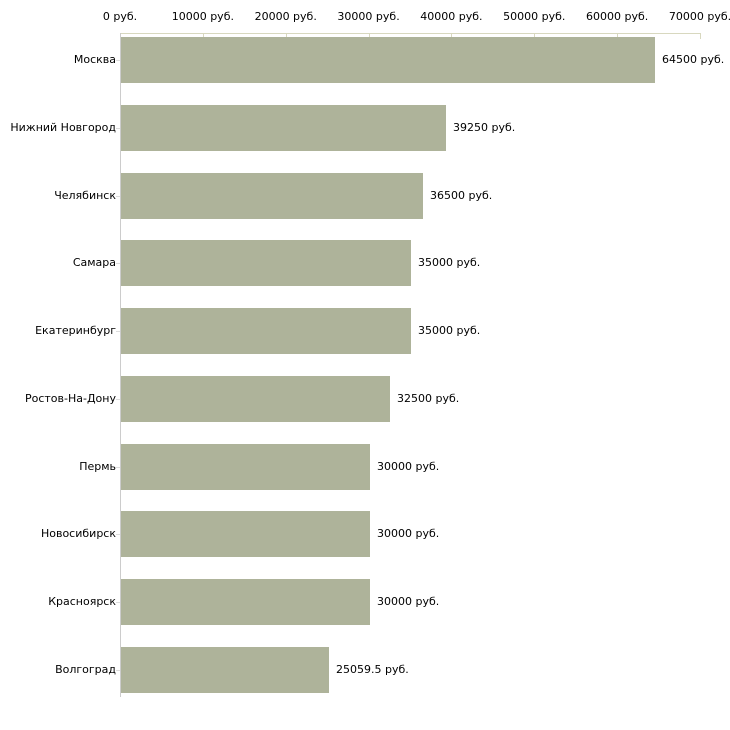  Describe the element at coordinates (78, 533) in the screenshot. I see `category-label: Новосибирск` at that location.